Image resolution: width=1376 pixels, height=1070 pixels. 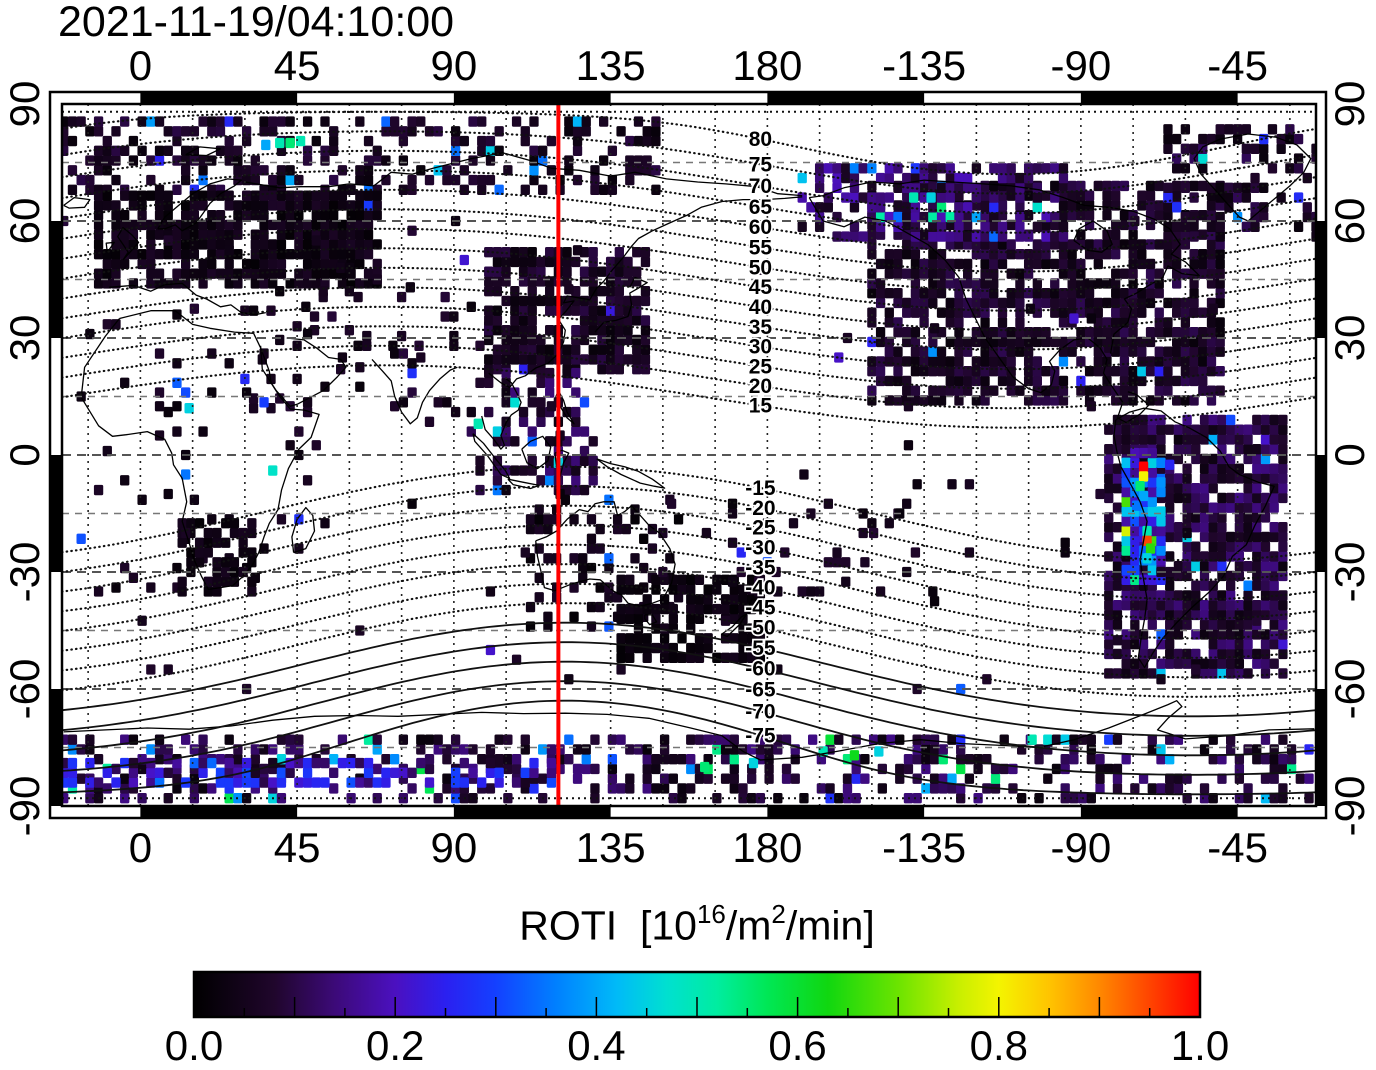 What do you see at coordinates (24, 338) in the screenshot?
I see `lat-tick-left-30: 30` at bounding box center [24, 338].